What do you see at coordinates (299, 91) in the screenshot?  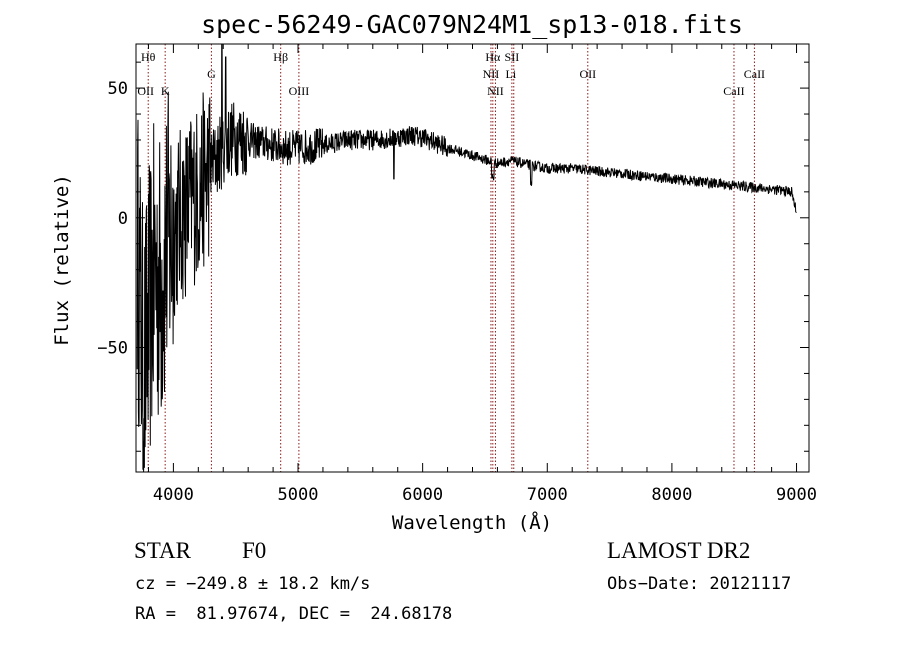 I see `line-marker-label: OIII` at bounding box center [299, 91].